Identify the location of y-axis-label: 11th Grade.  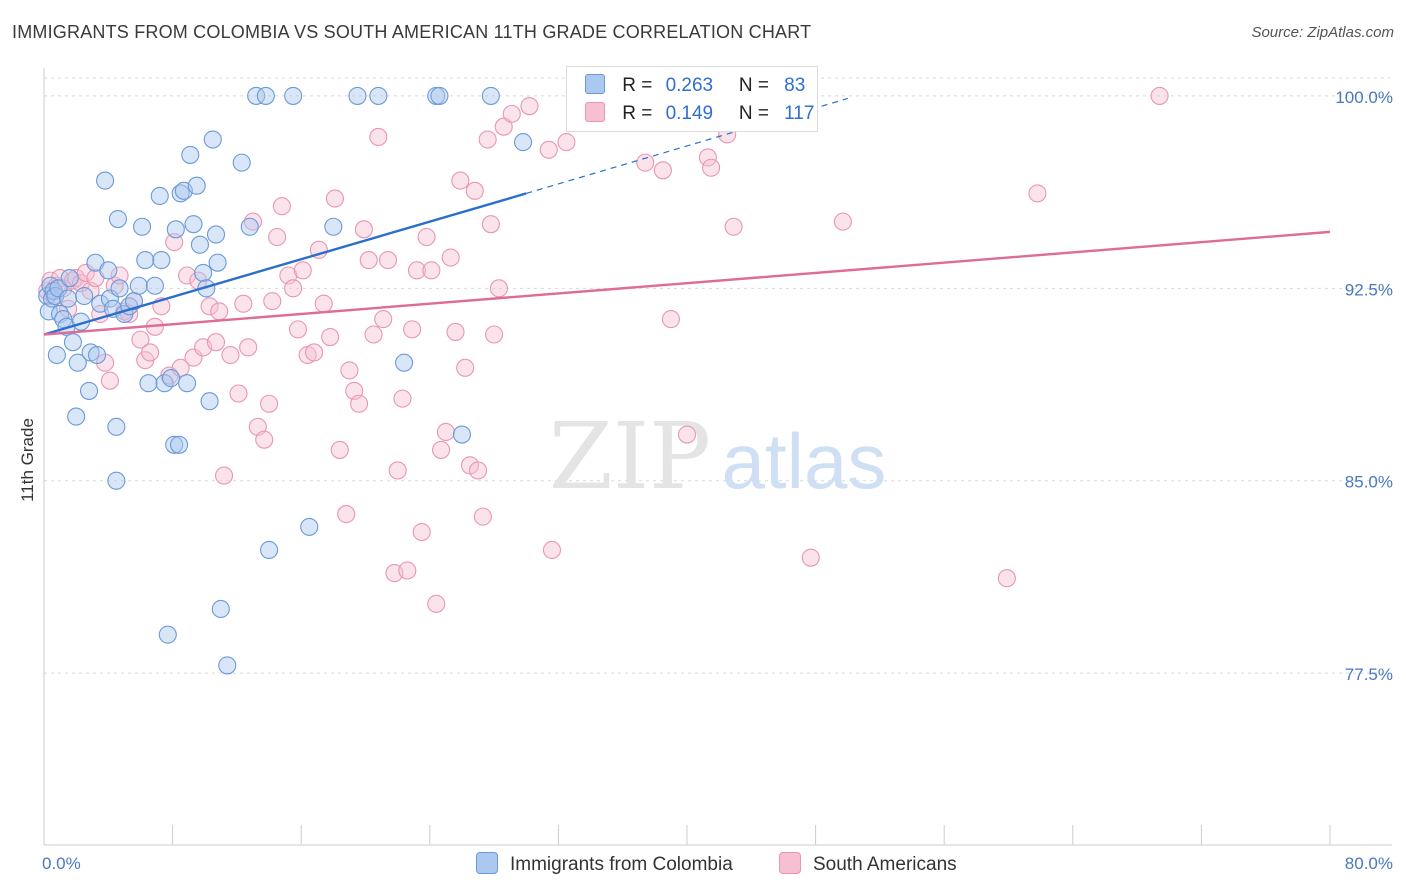
(27, 460).